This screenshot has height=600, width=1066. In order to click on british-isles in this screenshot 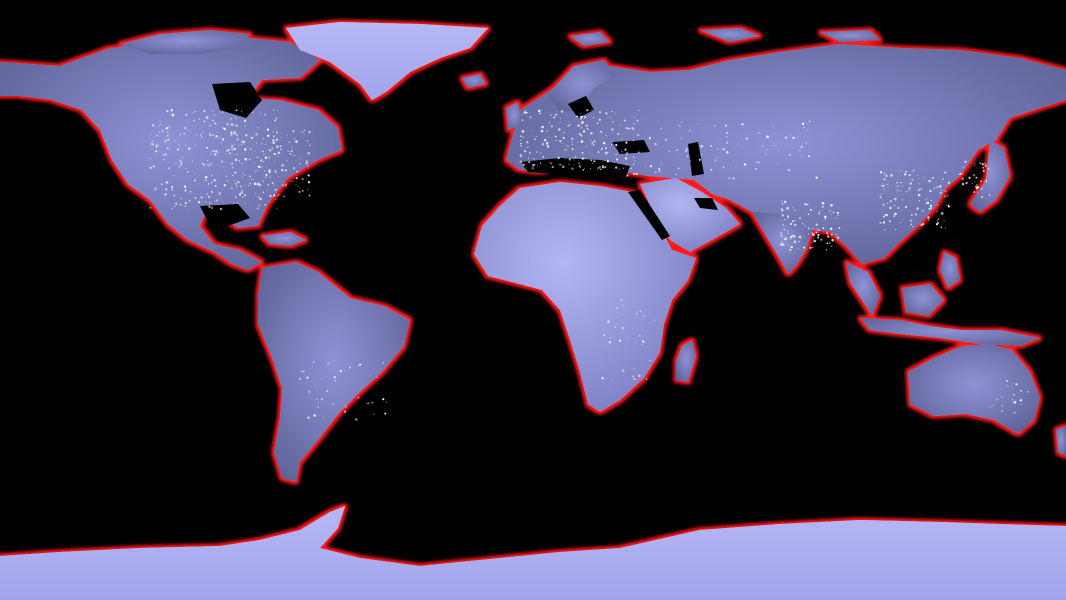, I will do `click(514, 116)`.